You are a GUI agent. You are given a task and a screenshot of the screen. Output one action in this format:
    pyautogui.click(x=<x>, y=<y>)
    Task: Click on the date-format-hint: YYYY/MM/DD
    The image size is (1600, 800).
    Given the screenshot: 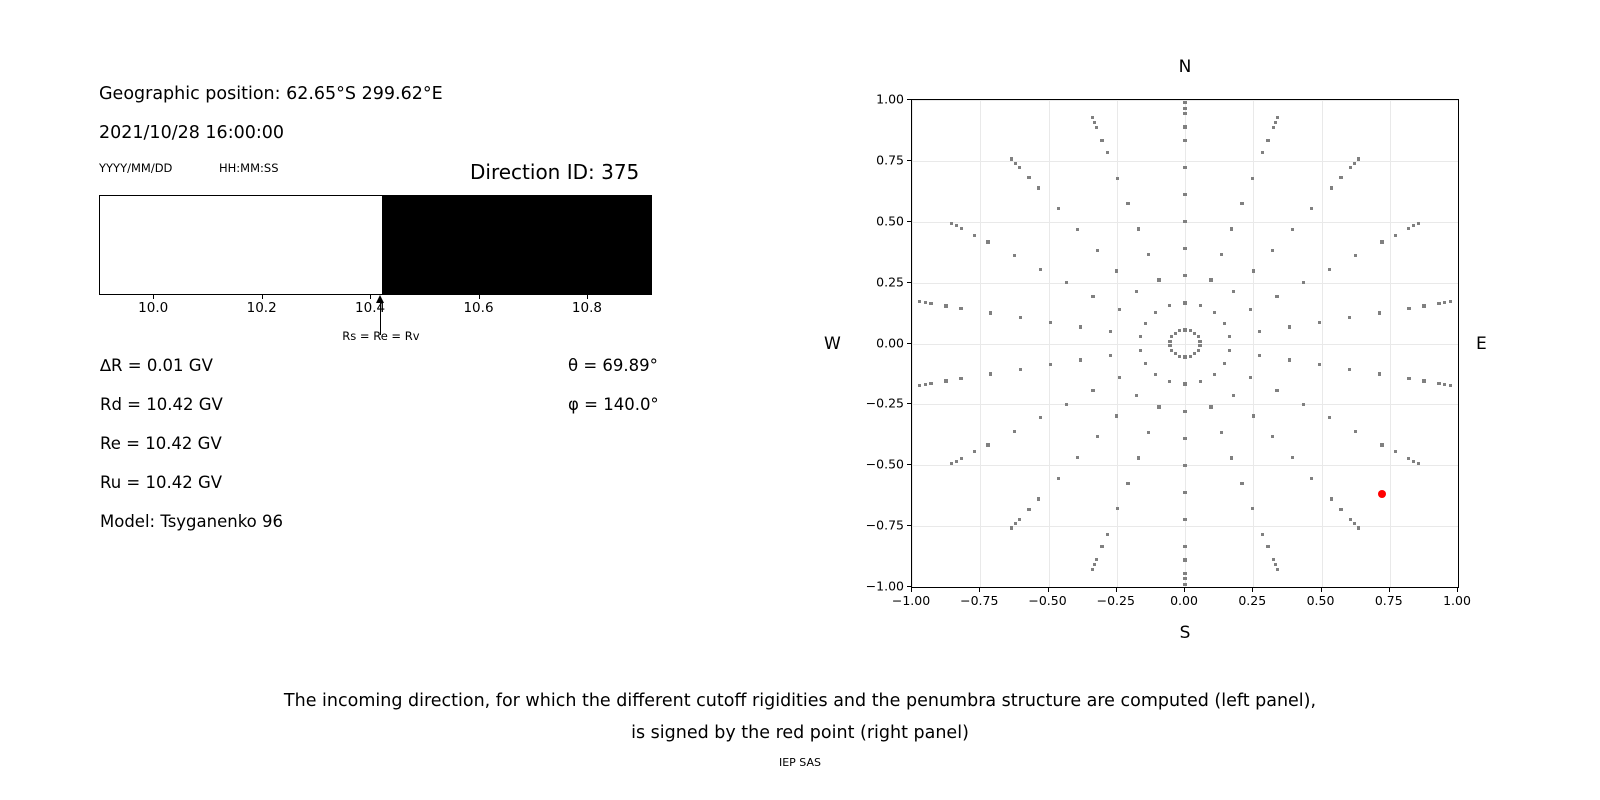 What is the action you would take?
    pyautogui.click(x=136, y=168)
    